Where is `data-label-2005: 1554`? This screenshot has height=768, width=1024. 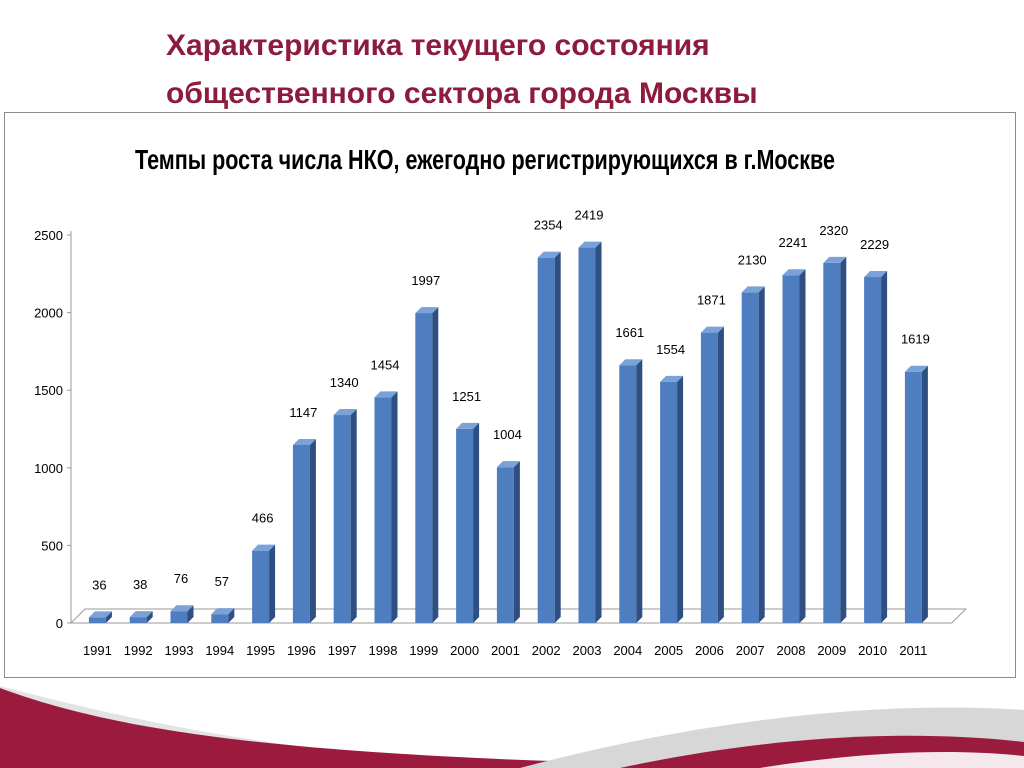
data-label-2005: 1554 is located at coordinates (670, 349).